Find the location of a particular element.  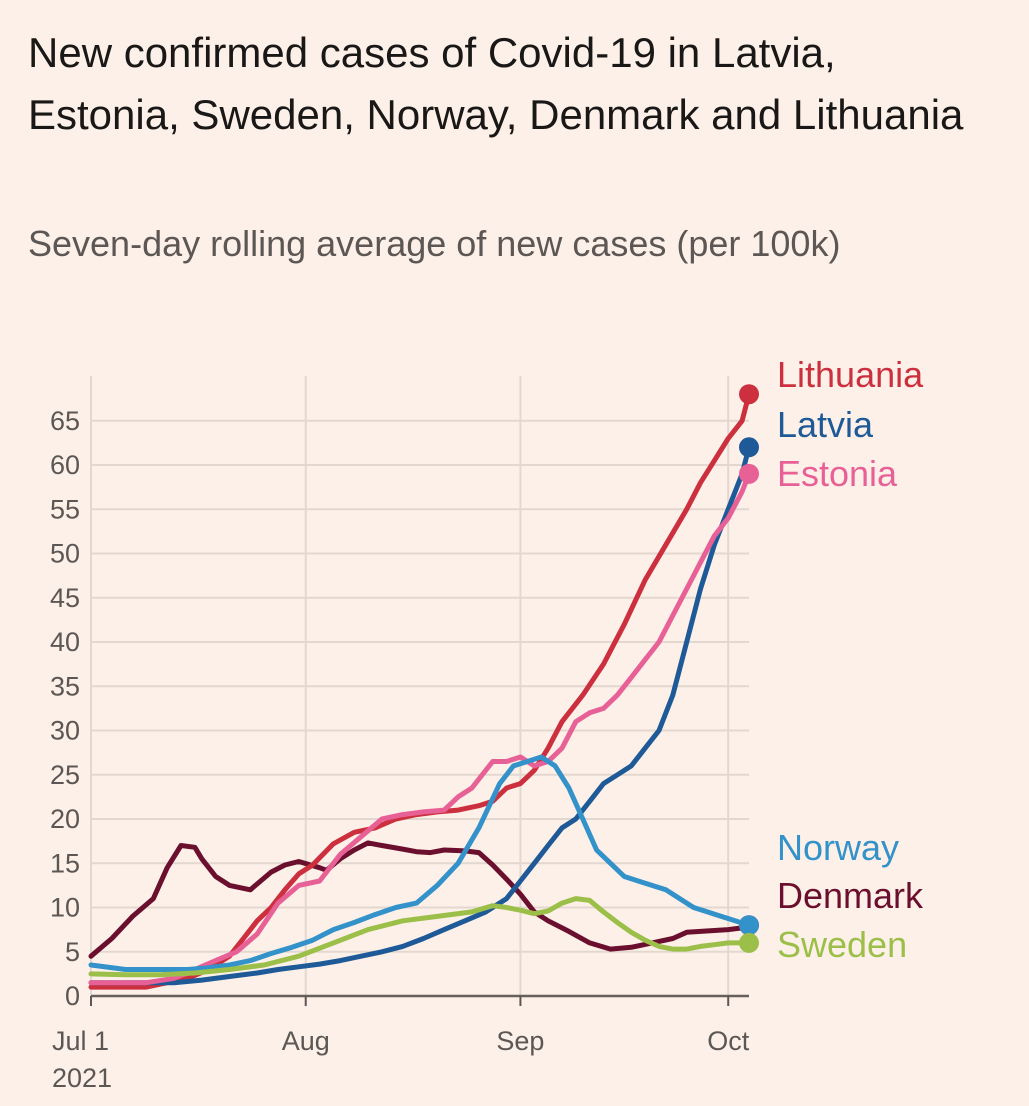

y-tick-label: 60 is located at coordinates (65, 465).